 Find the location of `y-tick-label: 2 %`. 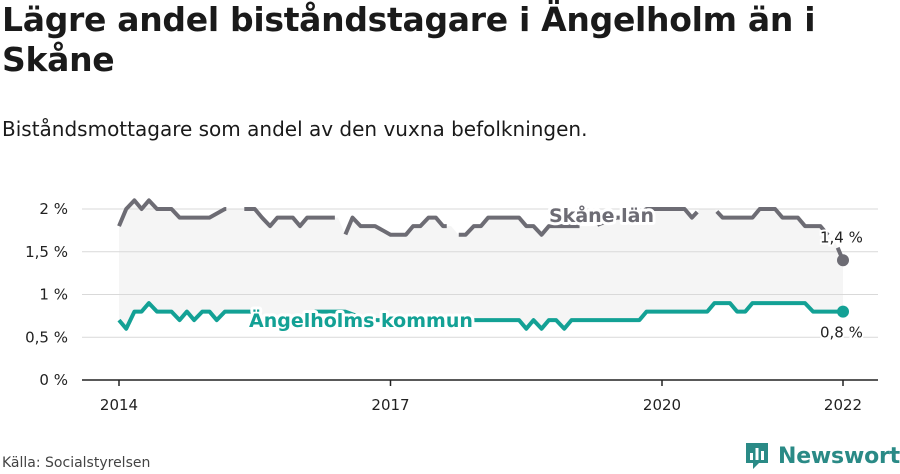

y-tick-label: 2 % is located at coordinates (53, 209).